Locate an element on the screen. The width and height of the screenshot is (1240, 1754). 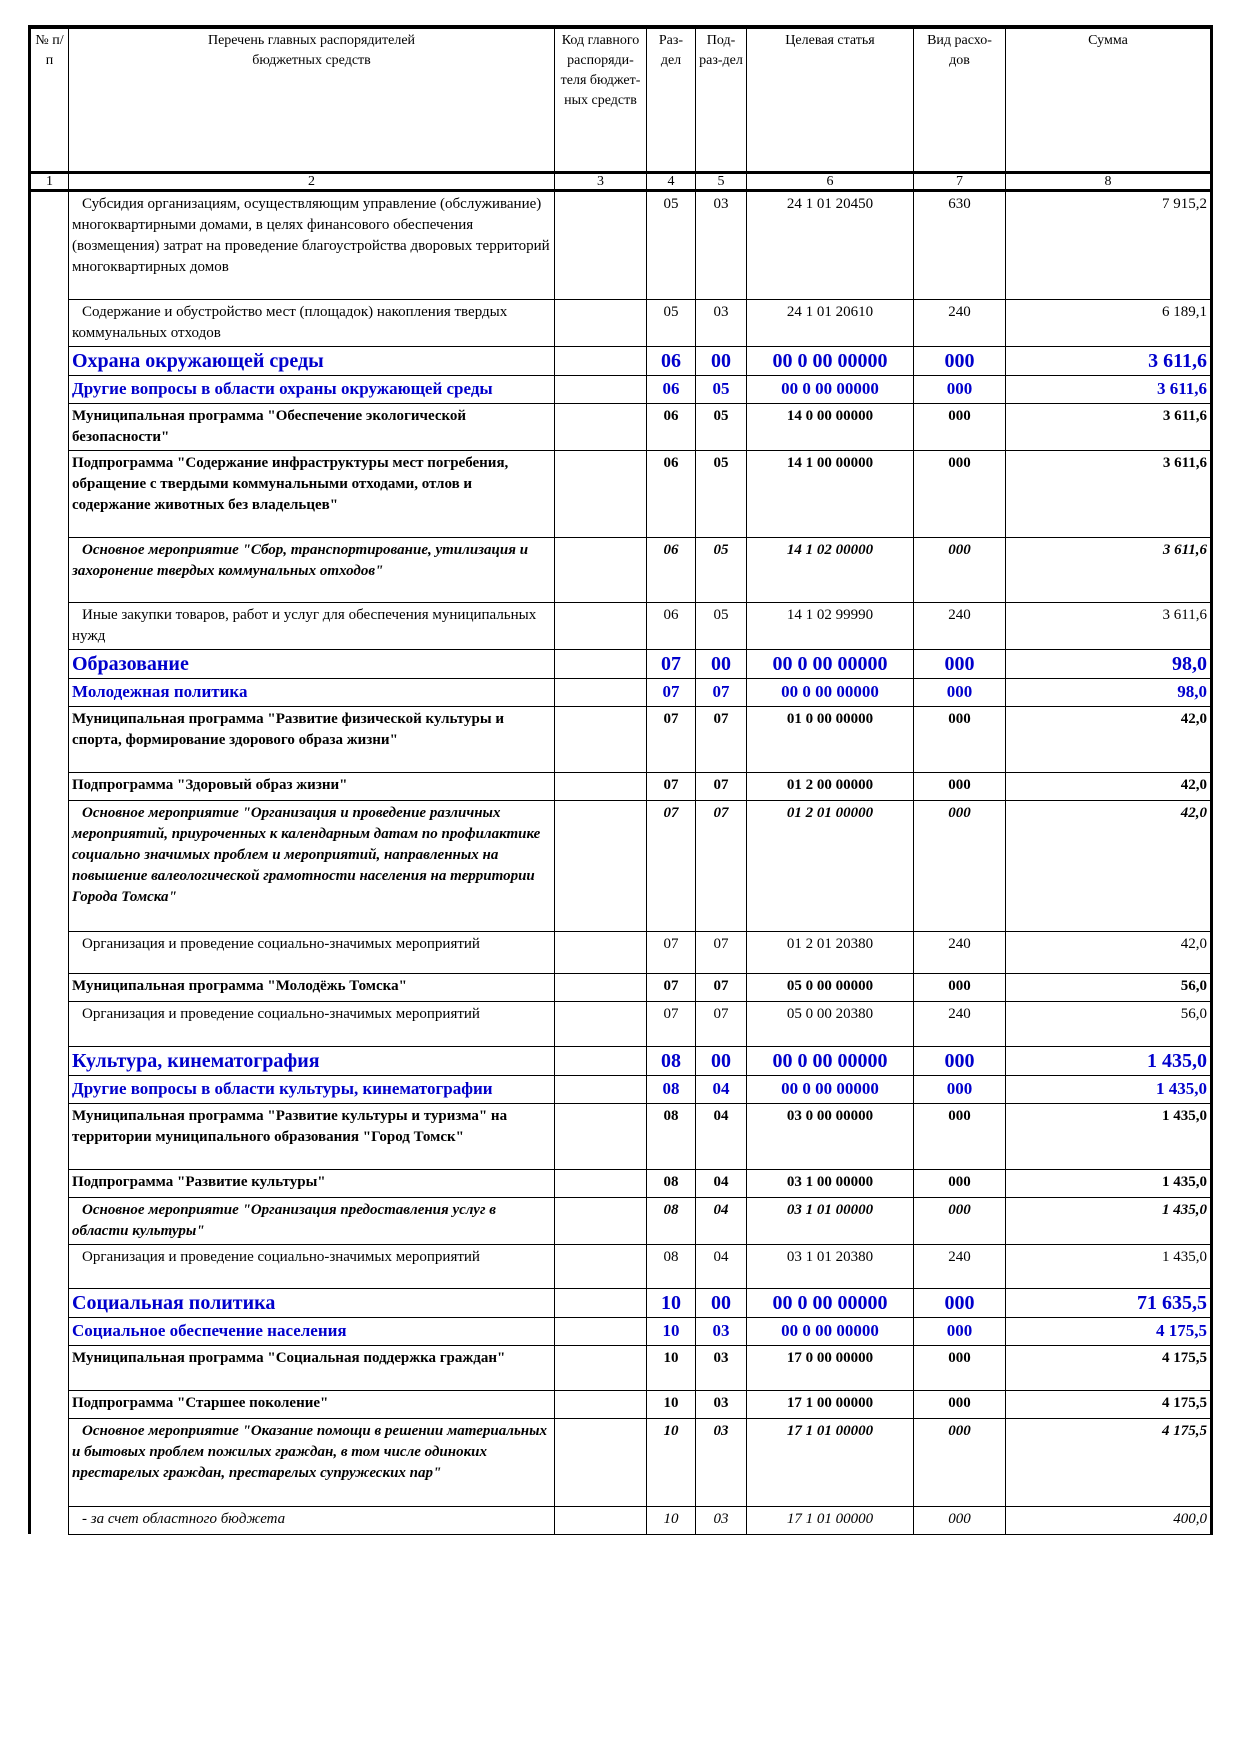
row-name: Культура, кинематография is located at coordinates (311, 1060).